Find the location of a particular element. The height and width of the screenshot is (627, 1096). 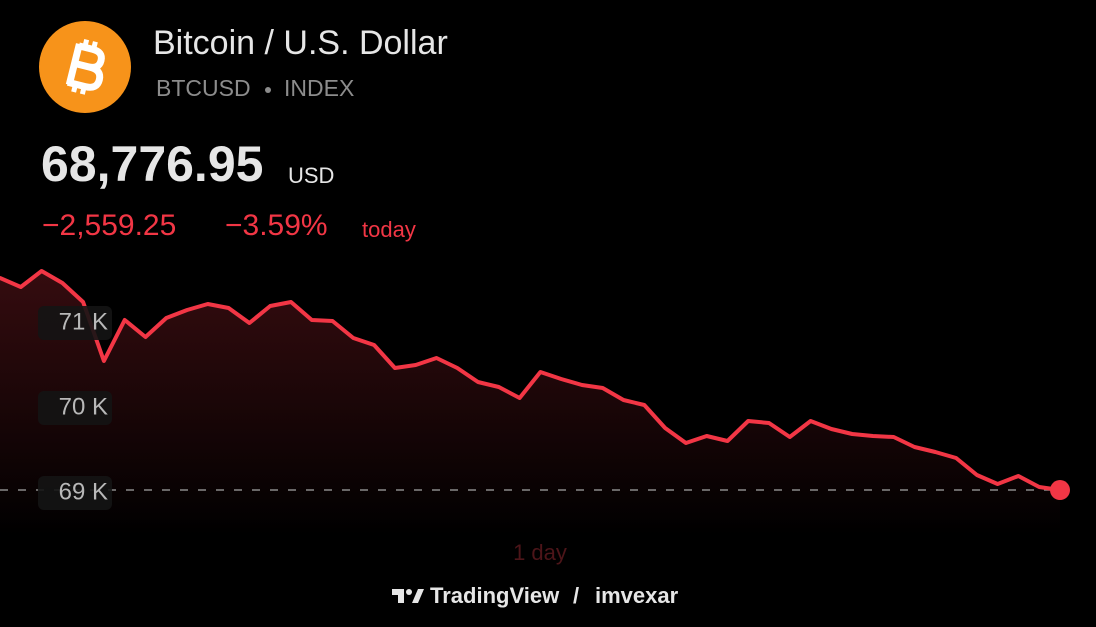

logo-glyph is located at coordinates (85, 66).